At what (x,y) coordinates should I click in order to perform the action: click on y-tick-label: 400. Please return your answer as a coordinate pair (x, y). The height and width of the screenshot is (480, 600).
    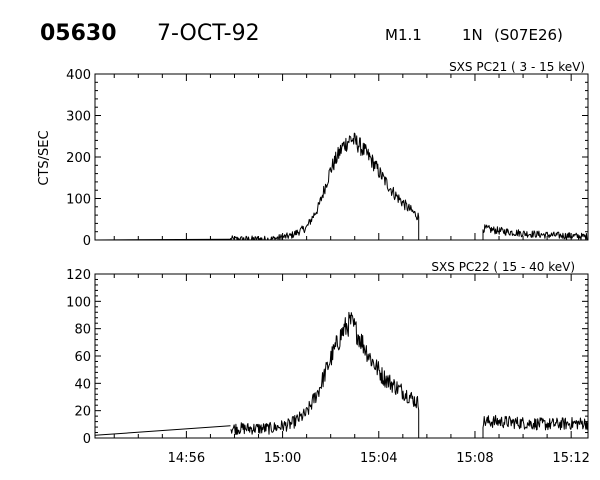
    Looking at the image, I should click on (78, 75).